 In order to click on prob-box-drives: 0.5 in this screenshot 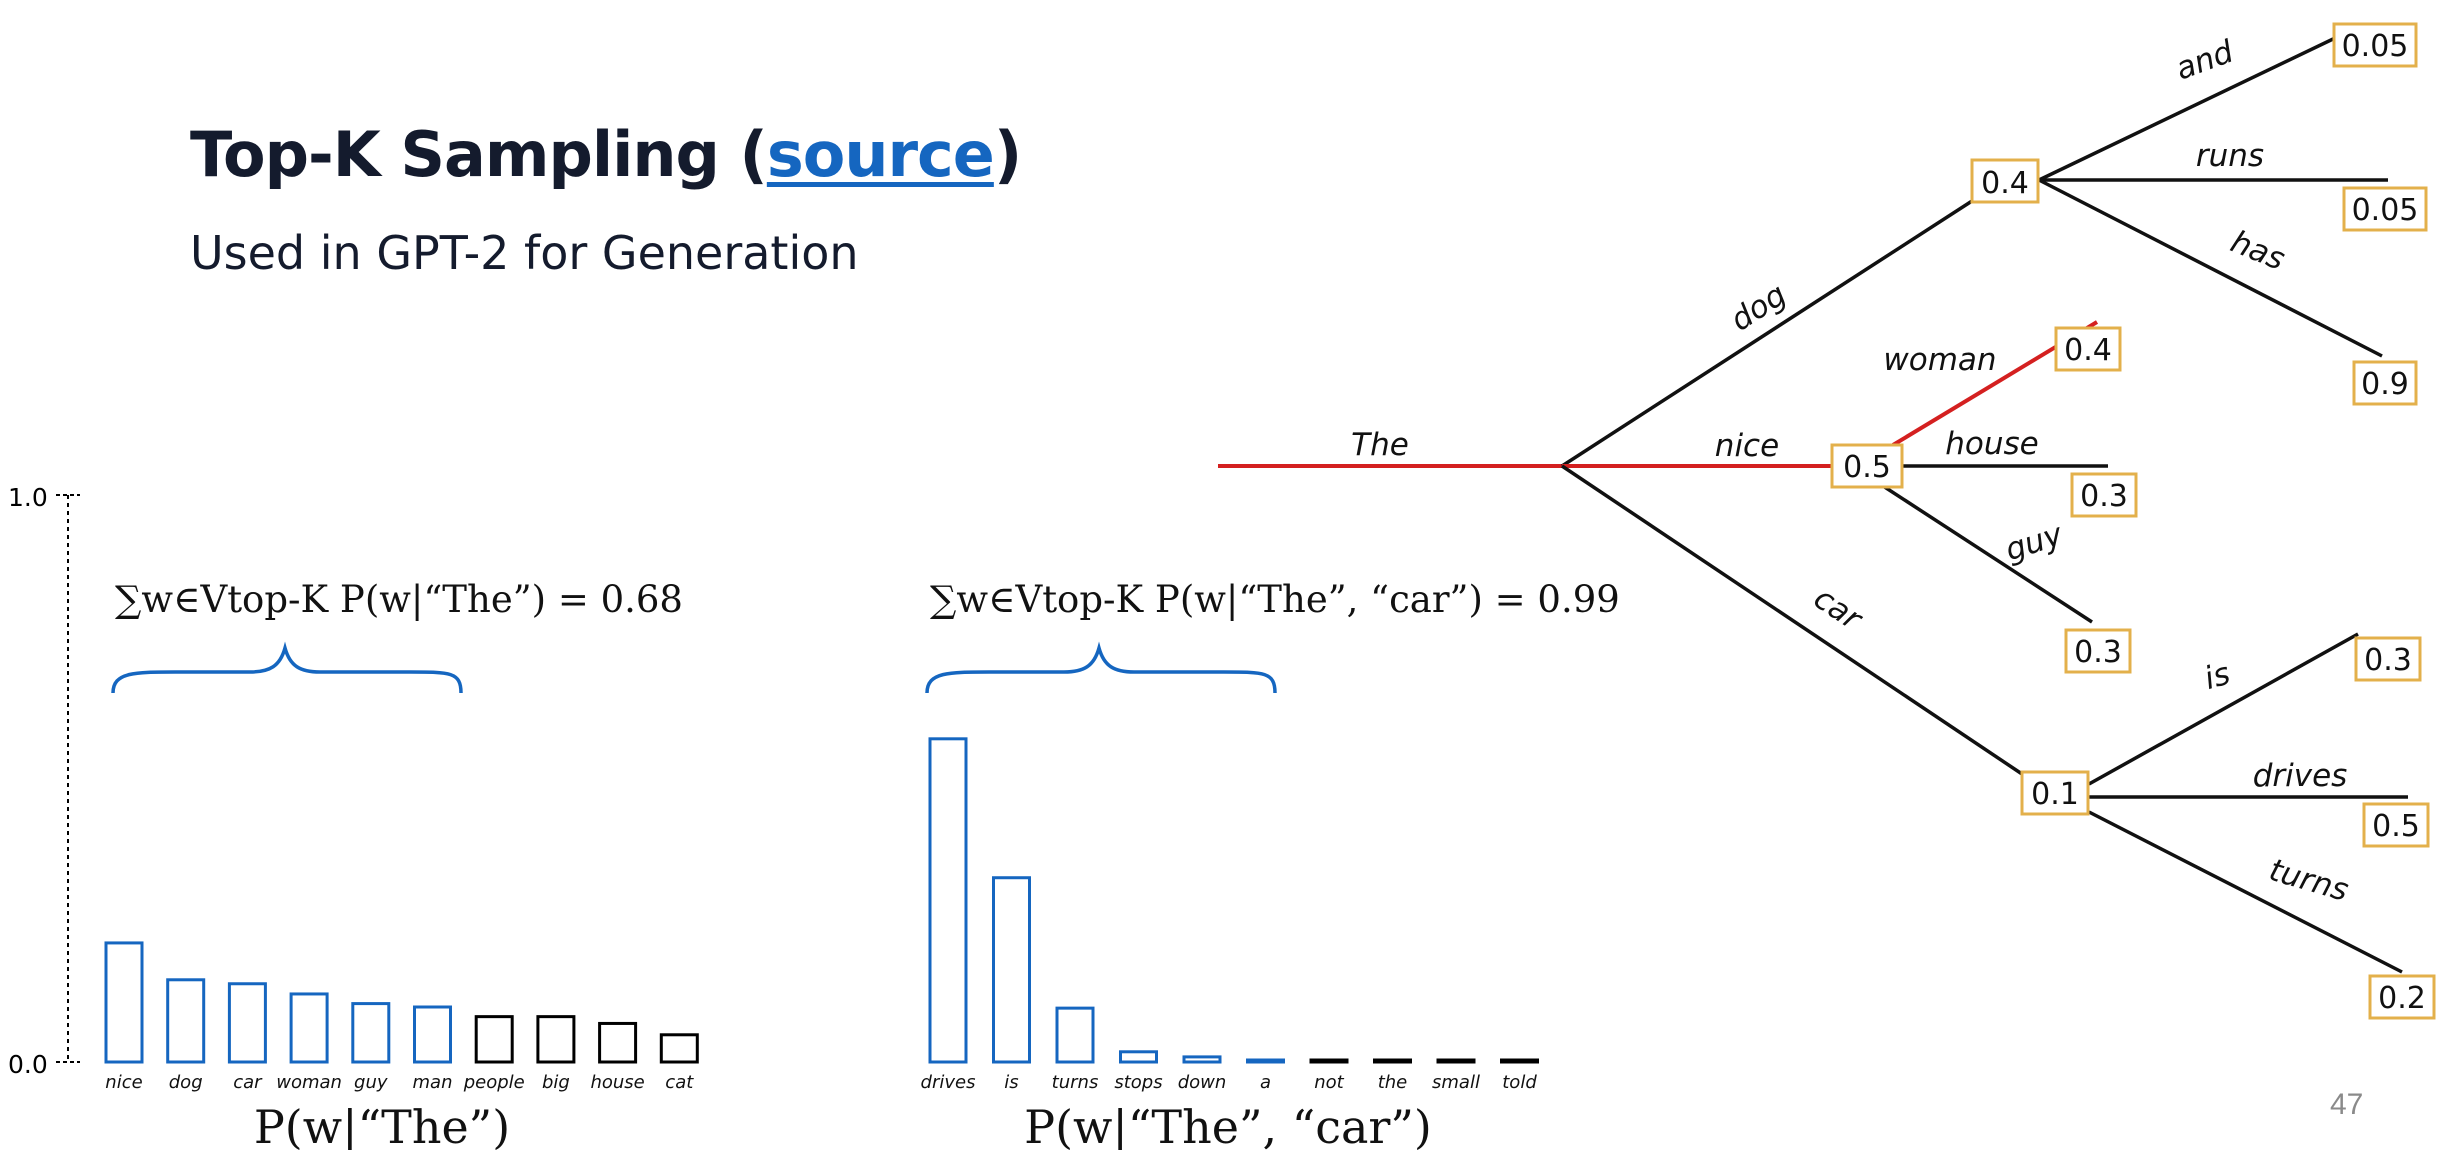, I will do `click(2396, 825)`.